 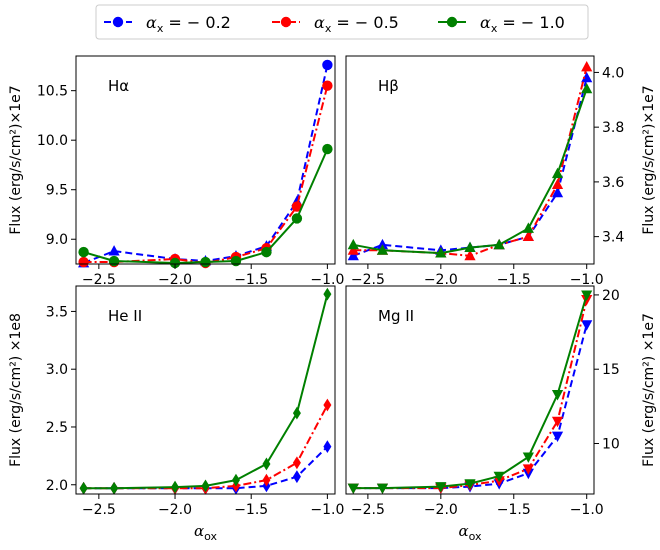 I want to click on y-axis-label: Flux (erg/s/cm²) ×1e8, so click(x=16, y=390).